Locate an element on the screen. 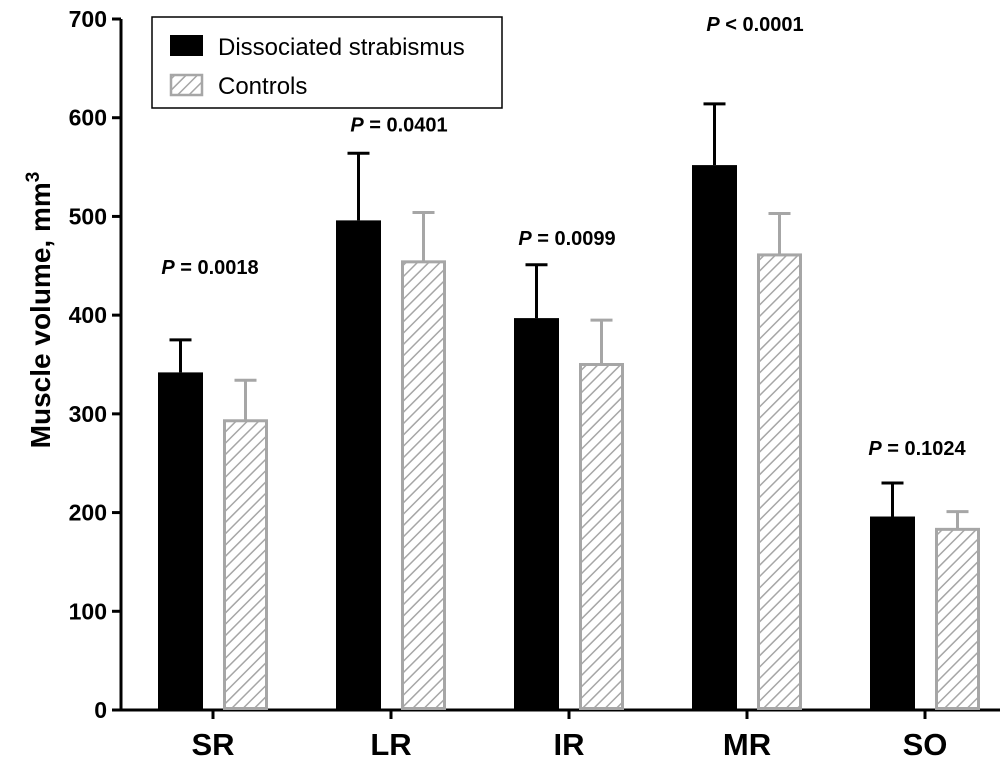 Image resolution: width=1000 pixels, height=764 pixels. p-value-text: = 0.0018 is located at coordinates (217, 268).